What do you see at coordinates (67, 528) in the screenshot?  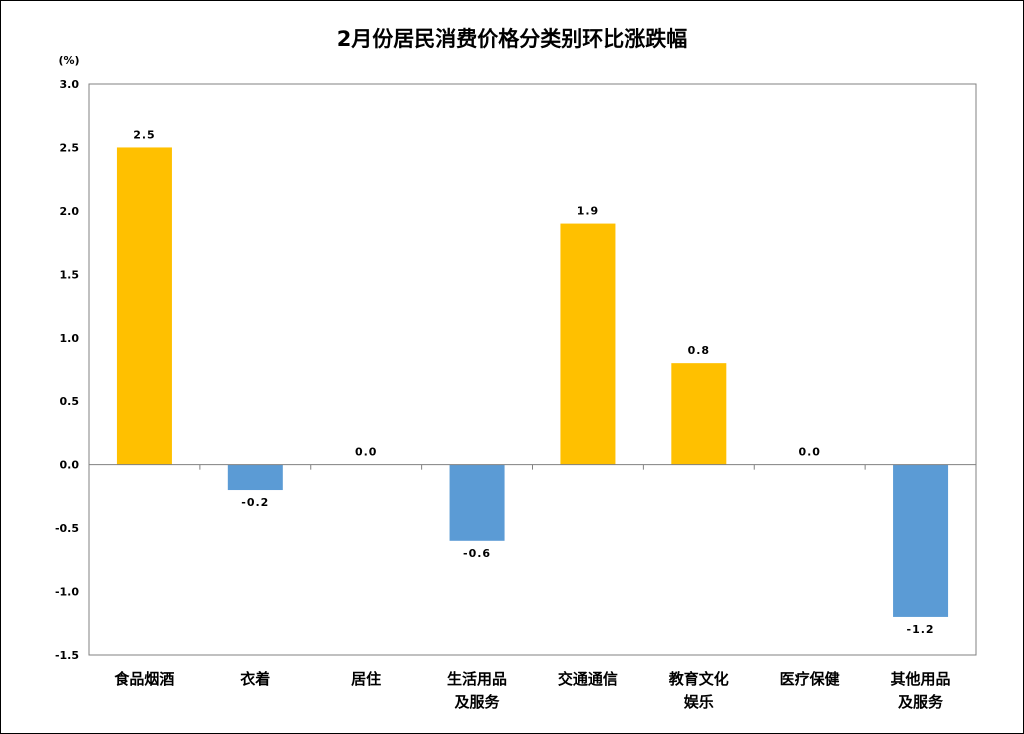 I see `y-tick-label: -0.5` at bounding box center [67, 528].